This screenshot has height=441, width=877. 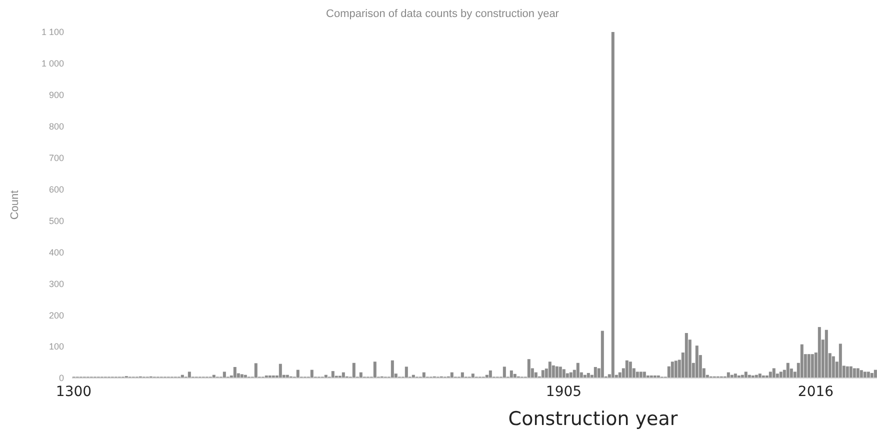 What do you see at coordinates (56, 347) in the screenshot?
I see `y-tick-label: 100` at bounding box center [56, 347].